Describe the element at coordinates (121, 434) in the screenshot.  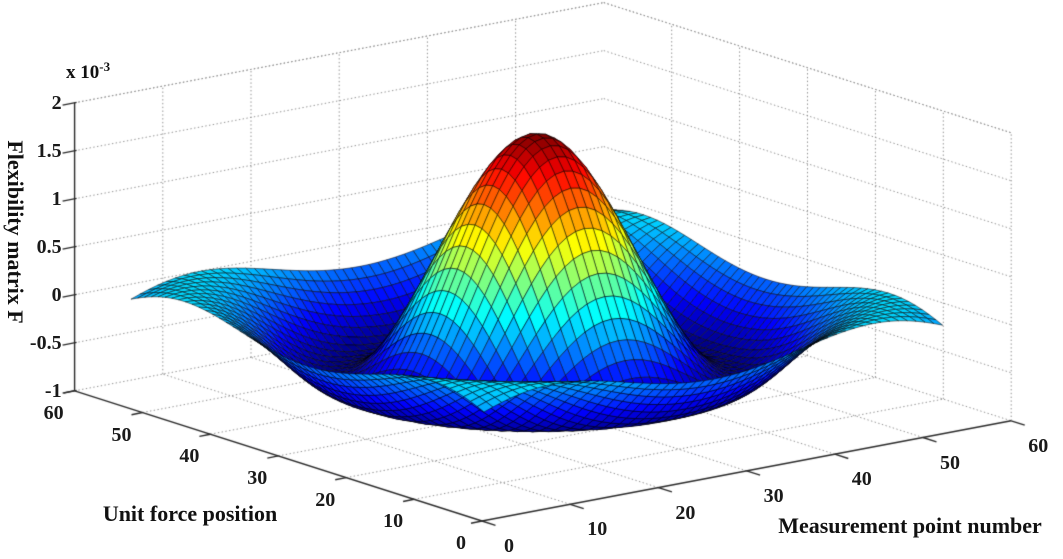
I see `y-tick-label: 50` at that location.